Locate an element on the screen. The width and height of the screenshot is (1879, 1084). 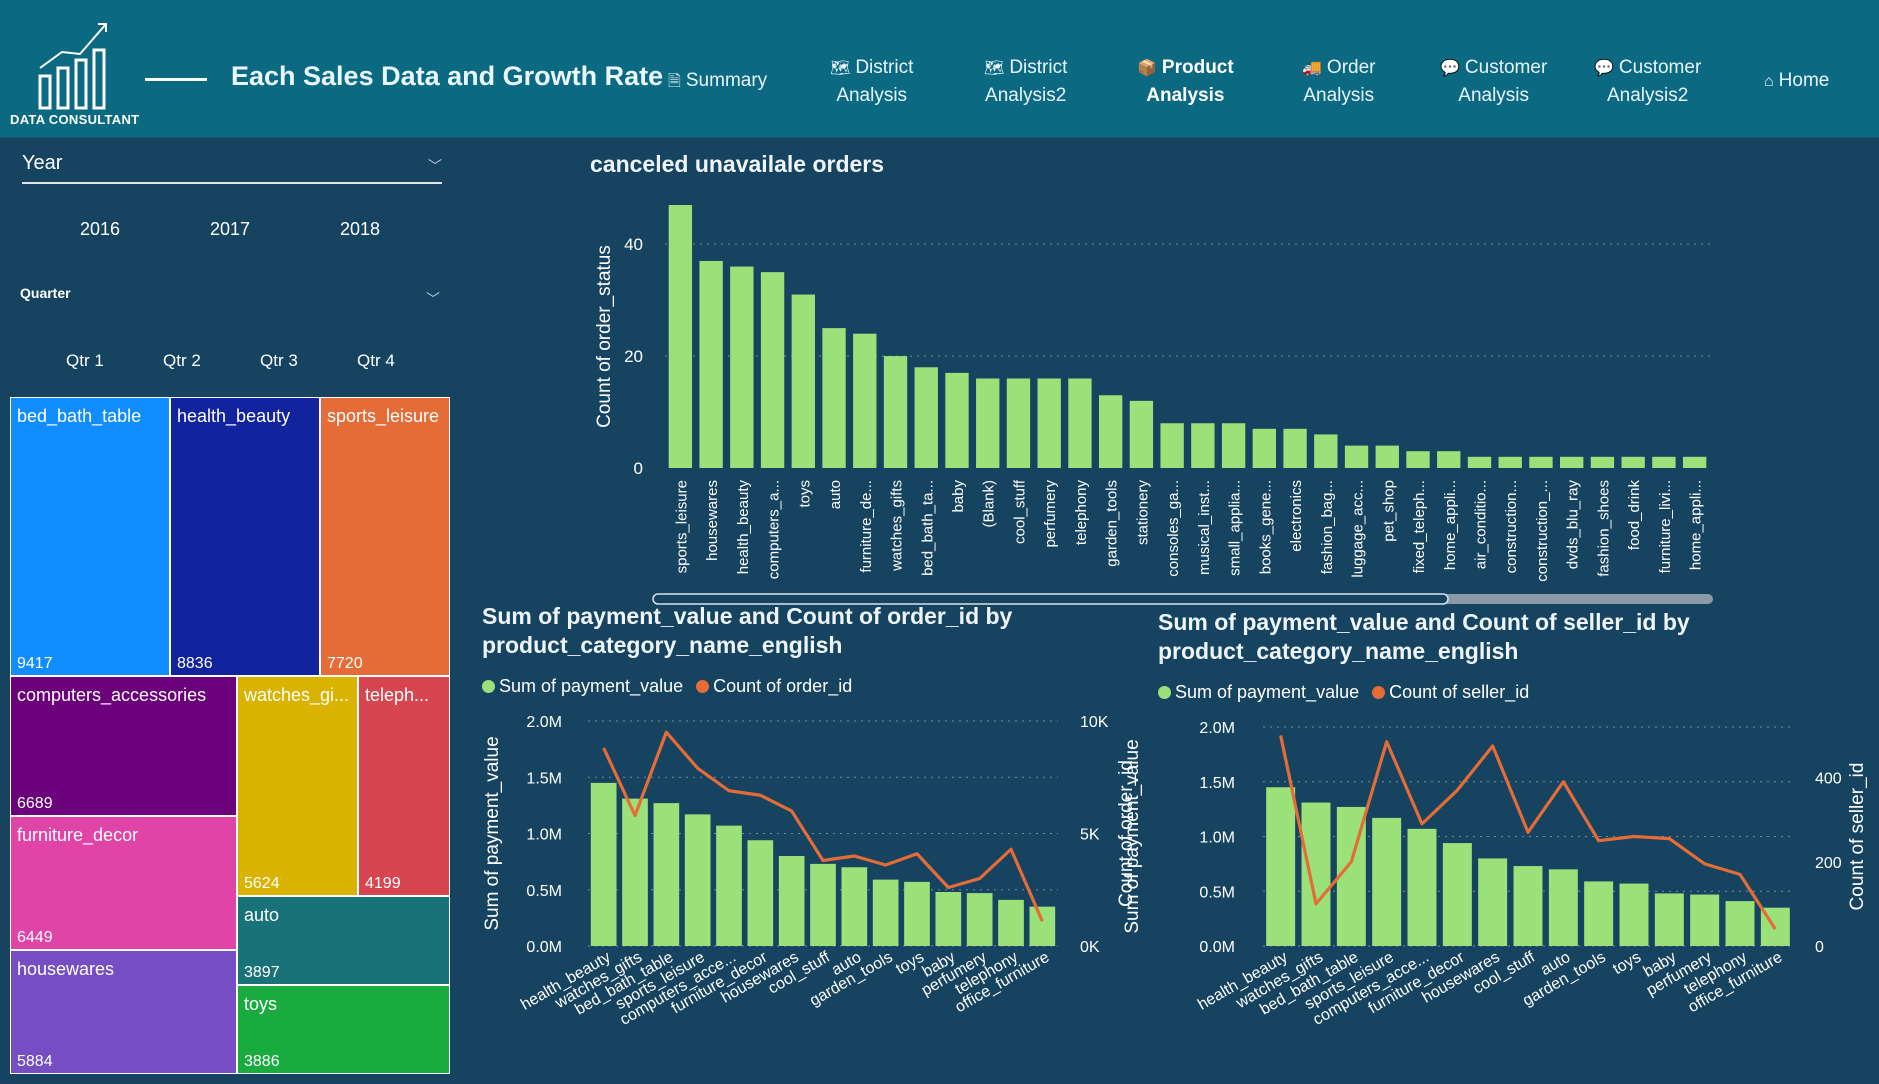
y2-tick-label: 5K is located at coordinates (1090, 835).